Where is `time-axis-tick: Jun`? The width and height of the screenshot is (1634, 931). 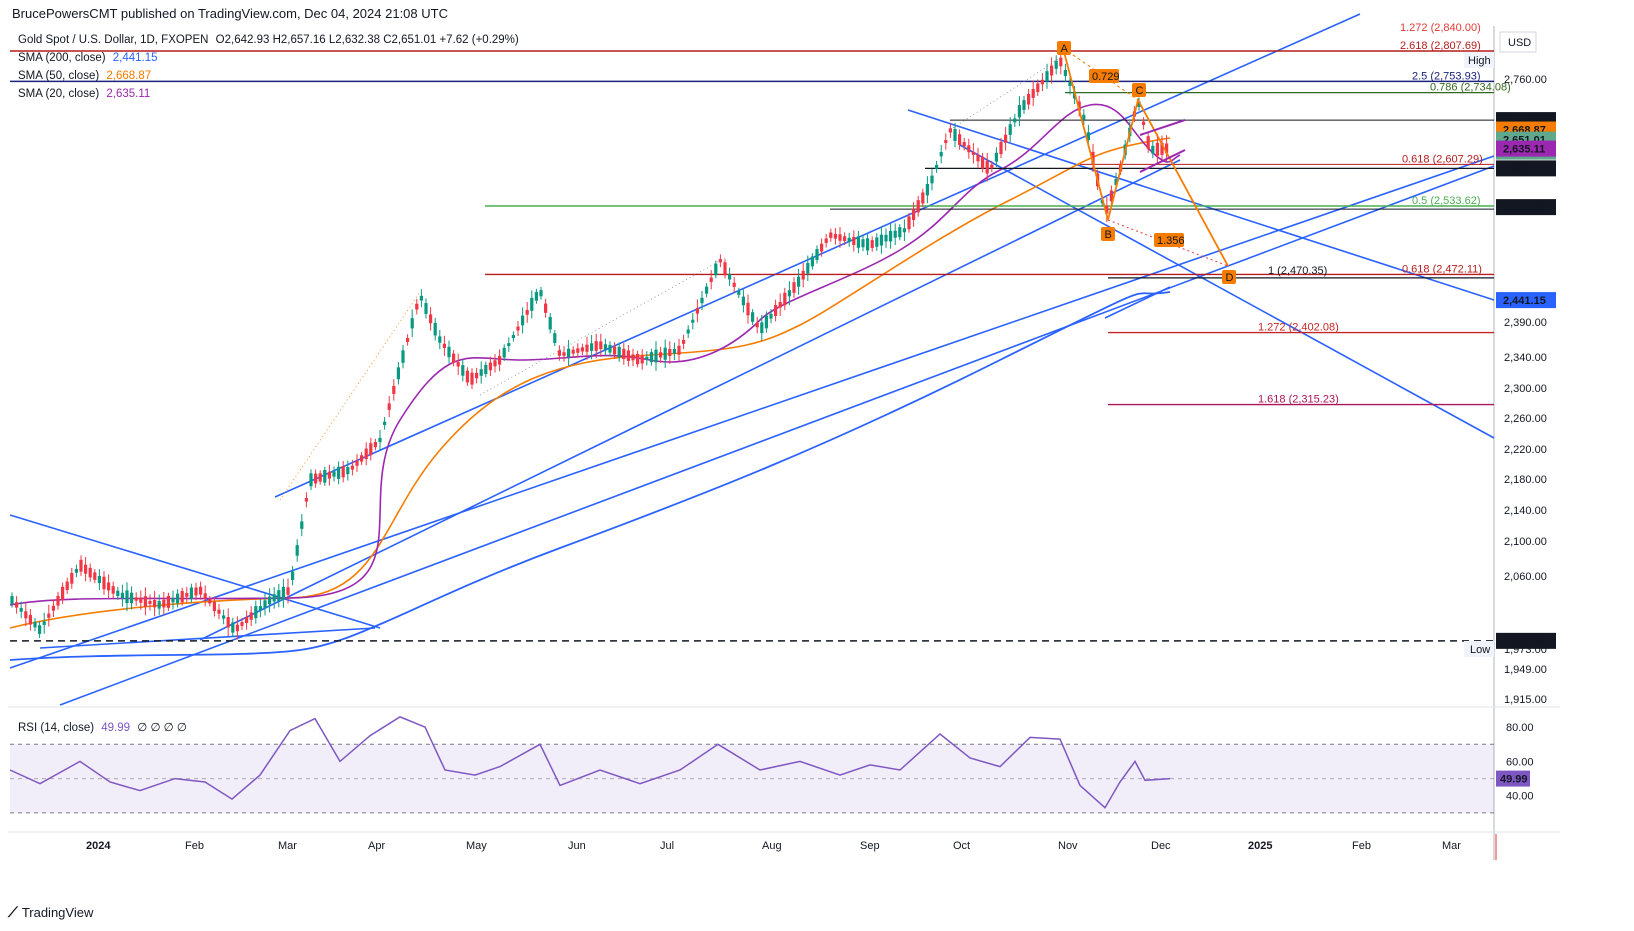
time-axis-tick: Jun is located at coordinates (577, 846).